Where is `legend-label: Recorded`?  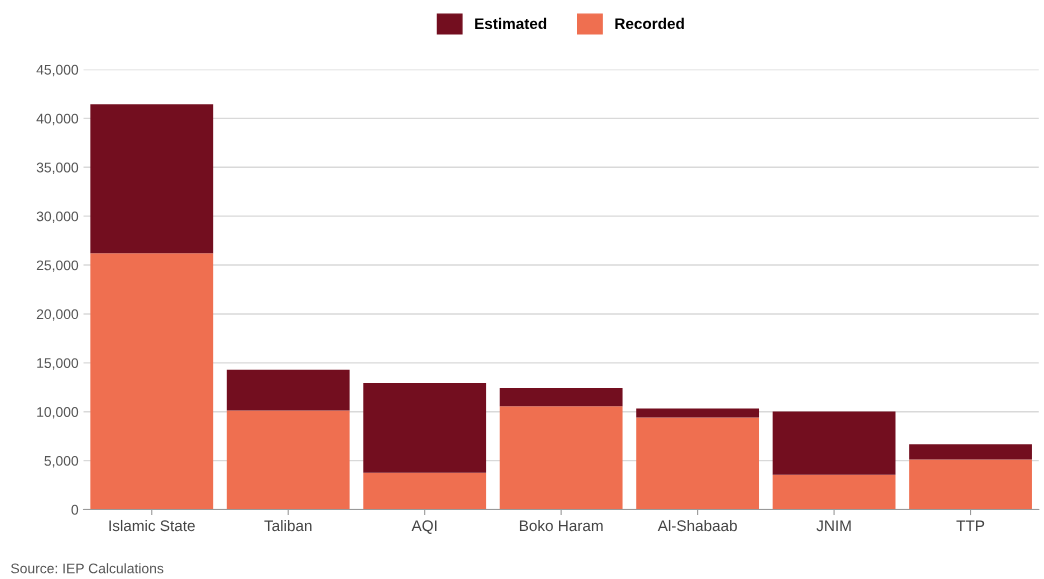 legend-label: Recorded is located at coordinates (649, 23).